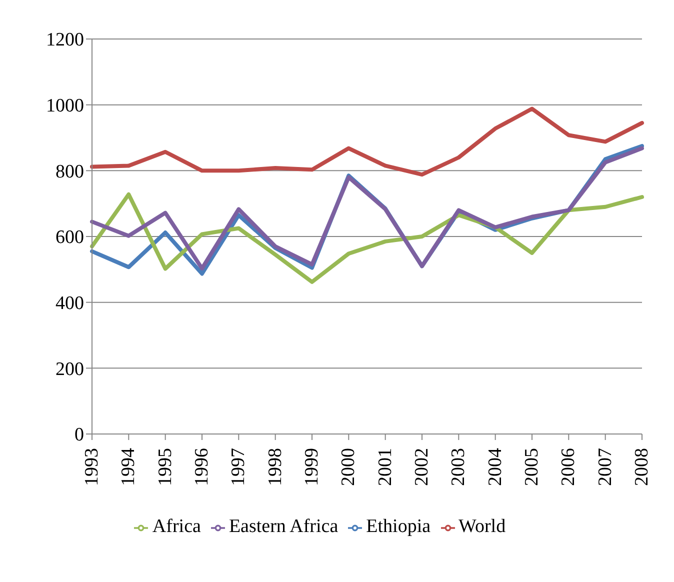  What do you see at coordinates (532, 467) in the screenshot?
I see `x-tick-label: 2005` at bounding box center [532, 467].